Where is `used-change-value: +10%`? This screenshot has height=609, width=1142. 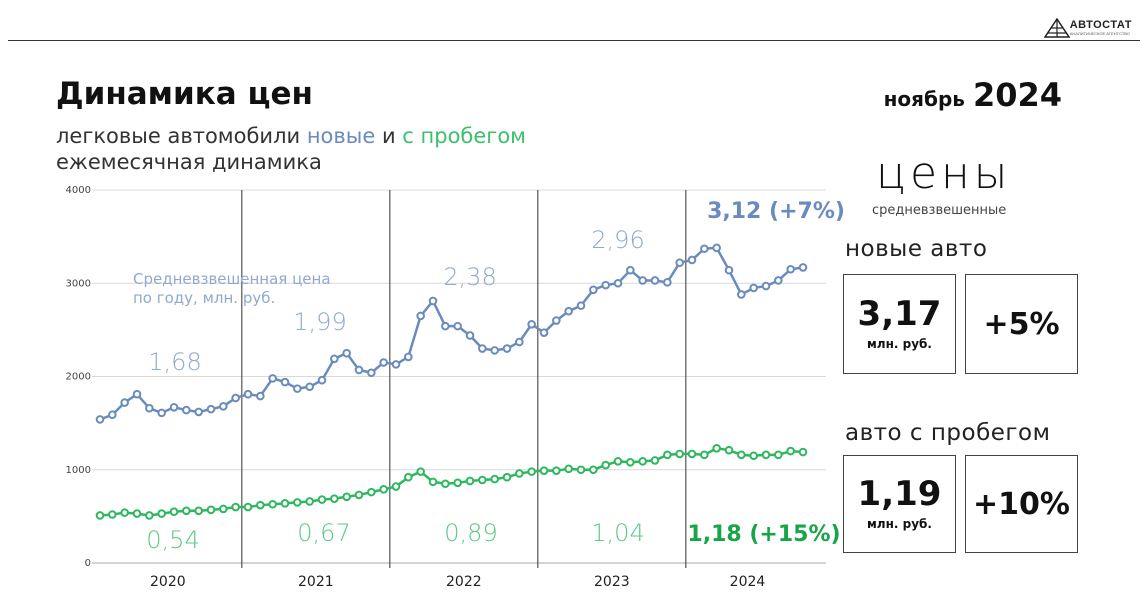
used-change-value: +10% is located at coordinates (1021, 504).